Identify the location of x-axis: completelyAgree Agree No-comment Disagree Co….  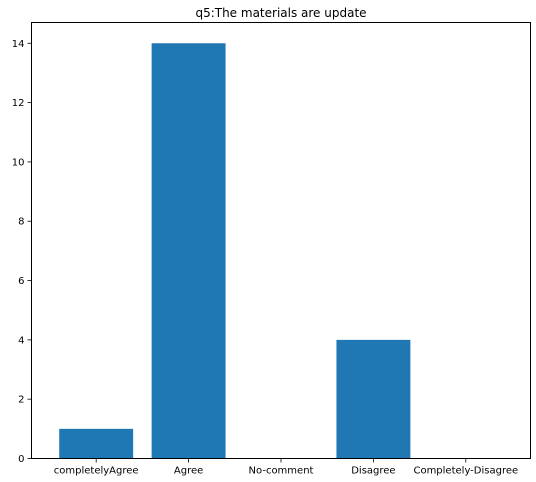
(286, 467).